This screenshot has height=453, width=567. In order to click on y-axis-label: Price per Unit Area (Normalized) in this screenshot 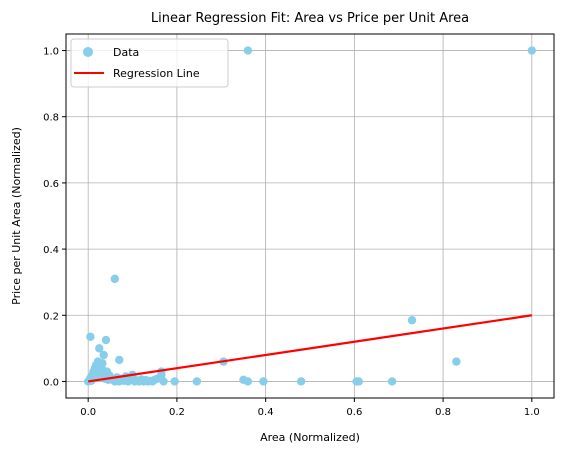, I will do `click(16, 216)`.